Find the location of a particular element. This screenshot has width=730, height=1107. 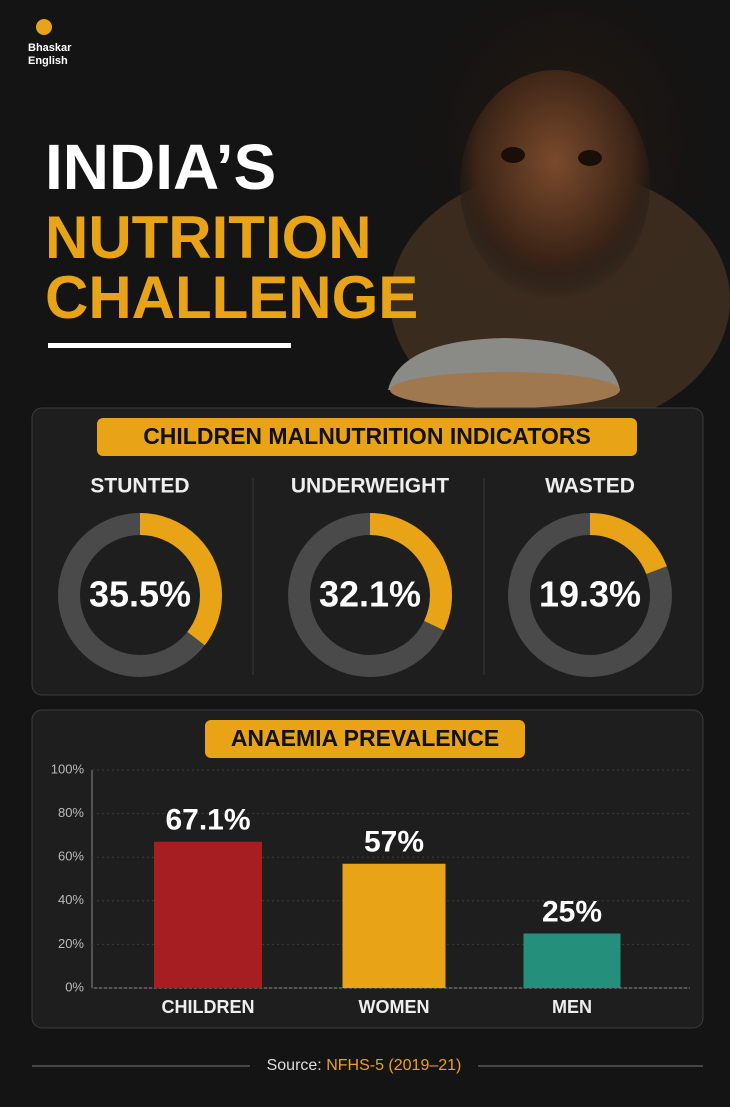

title: CHALLENGE is located at coordinates (231, 297).